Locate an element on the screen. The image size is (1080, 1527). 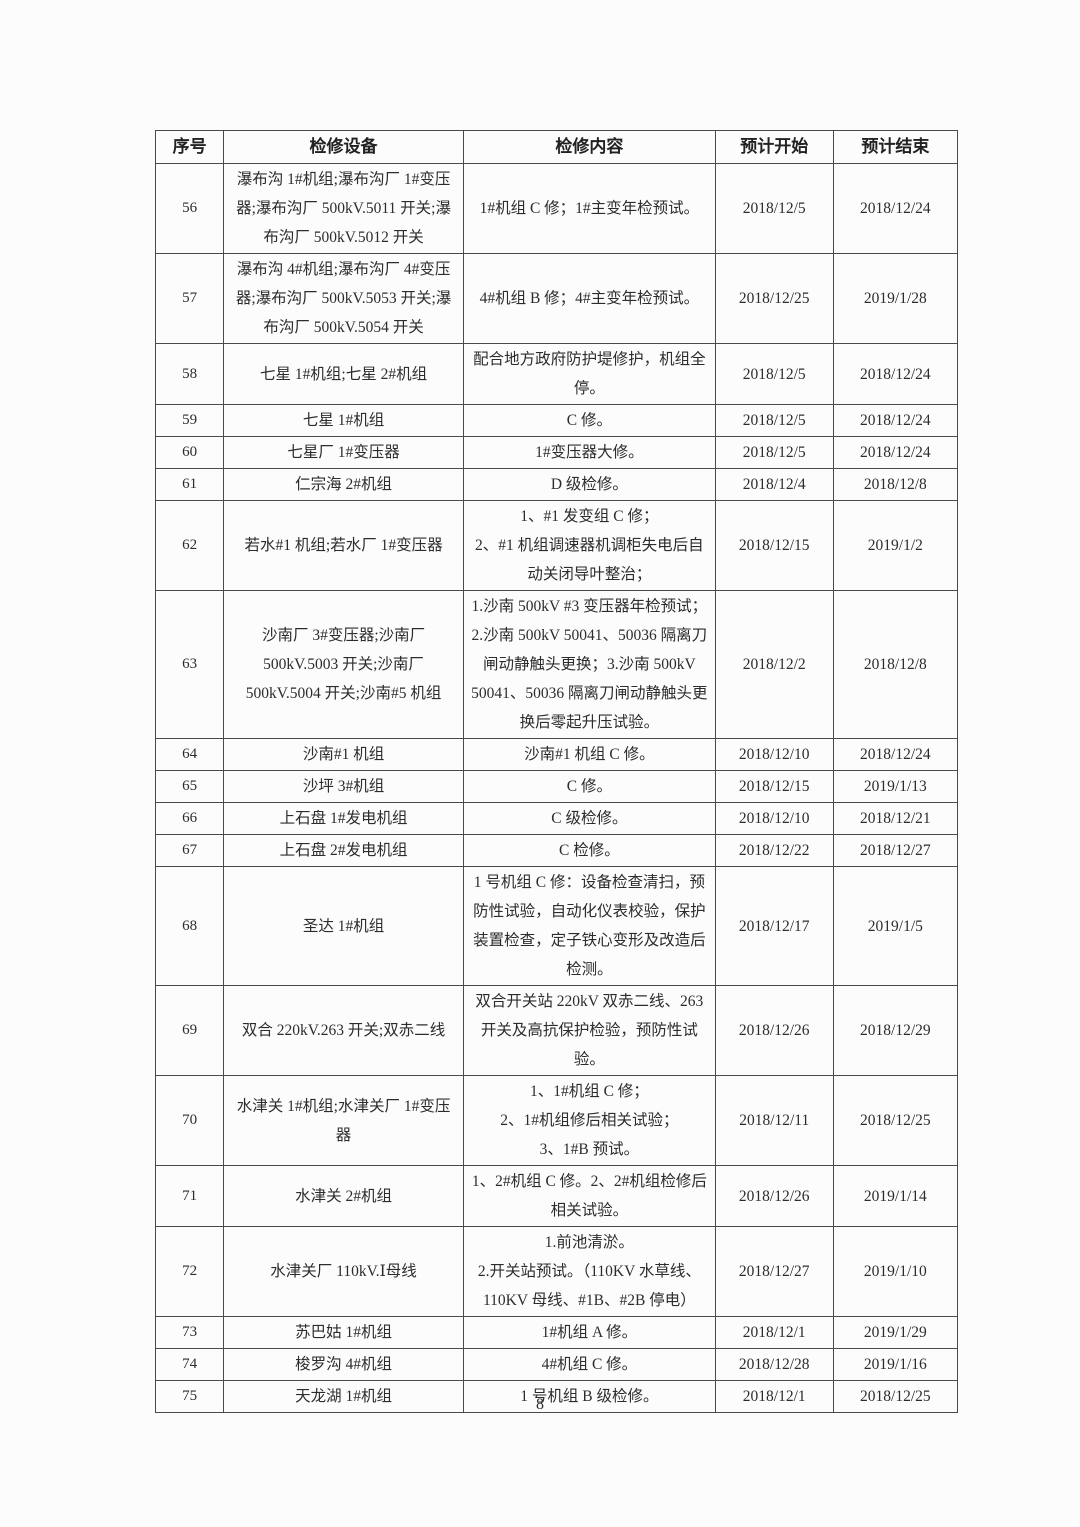
page-number: 8 is located at coordinates (540, 1404).